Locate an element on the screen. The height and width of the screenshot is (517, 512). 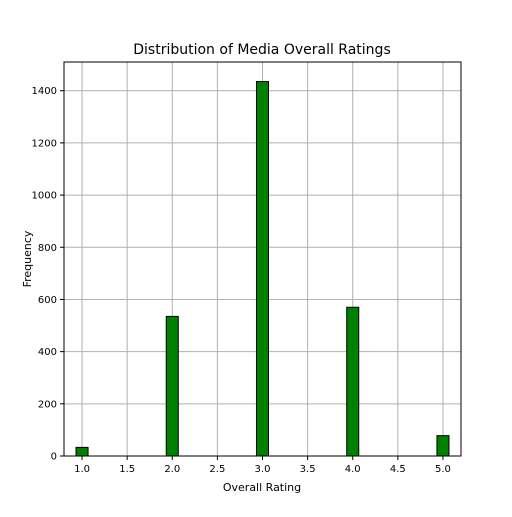
x-tick-label: 3.0 is located at coordinates (263, 469).